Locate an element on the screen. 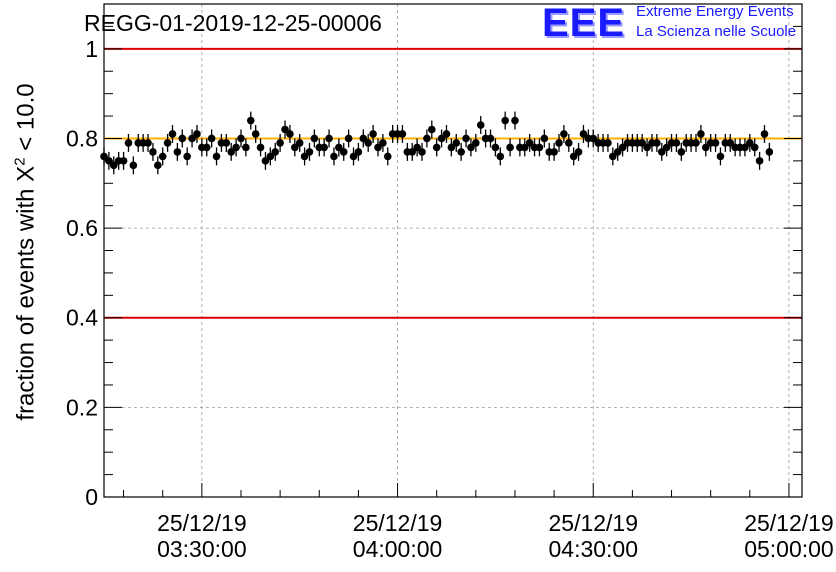 Image resolution: width=836 pixels, height=572 pixels. y-axis-label: fraction of events with X2 < 10.0 is located at coordinates (26, 251).